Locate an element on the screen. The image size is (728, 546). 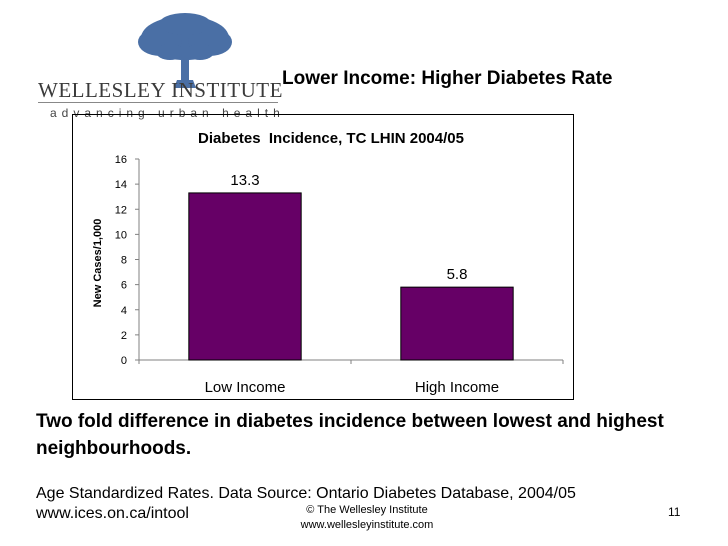
y-tick-label: 2 is located at coordinates (124, 336).